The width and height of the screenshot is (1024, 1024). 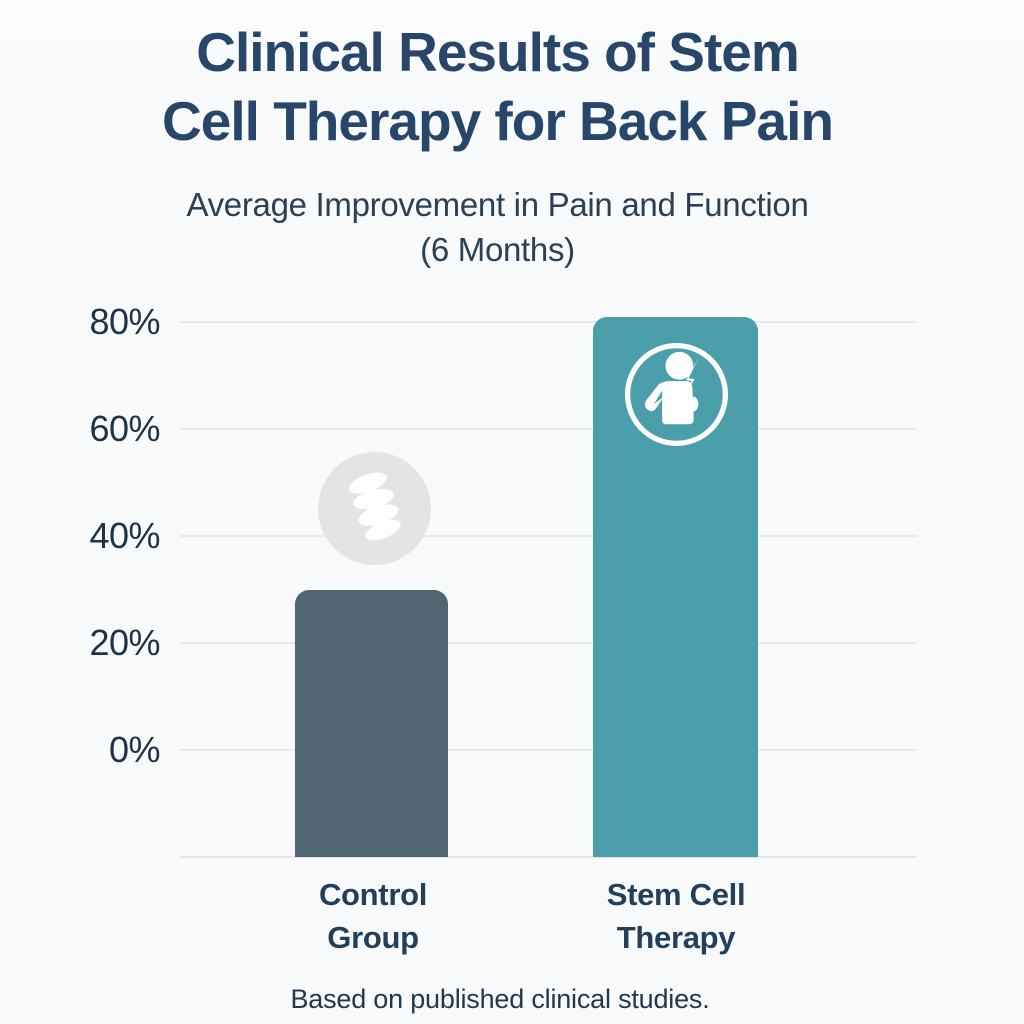 I want to click on y-axis-tick-label: 60%, so click(x=124, y=428).